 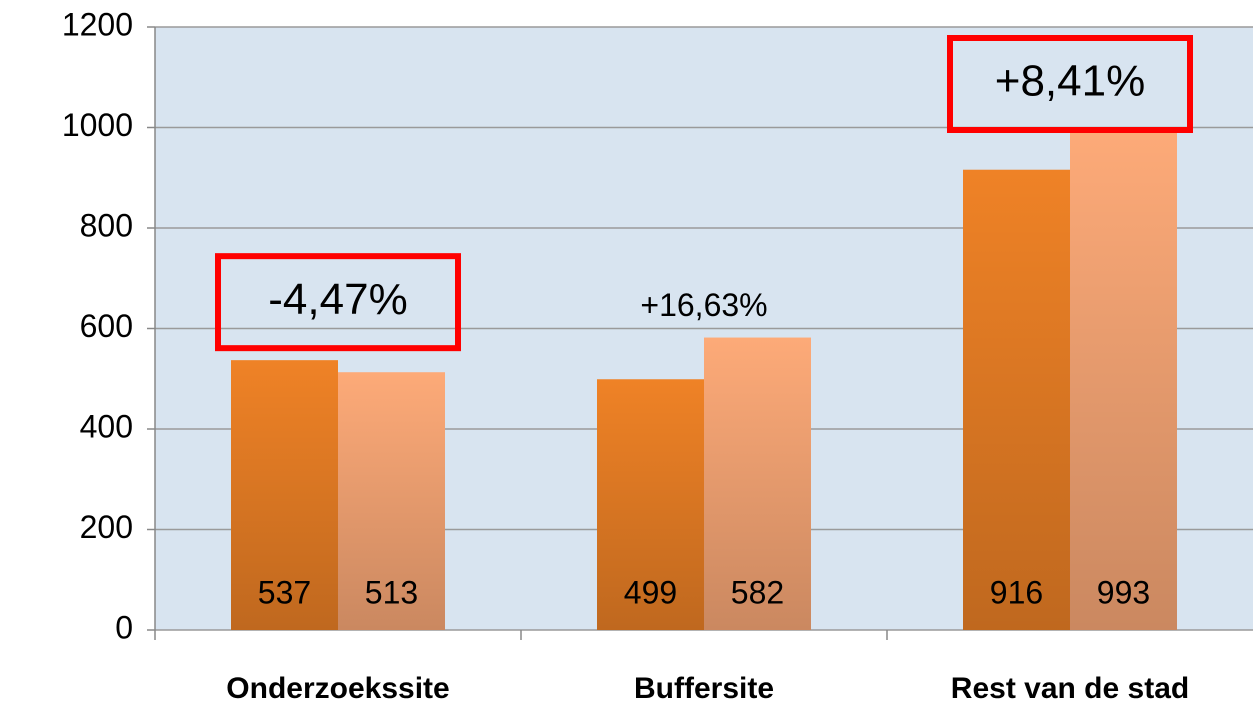 What do you see at coordinates (757, 592) in the screenshot?
I see `value-label: 582` at bounding box center [757, 592].